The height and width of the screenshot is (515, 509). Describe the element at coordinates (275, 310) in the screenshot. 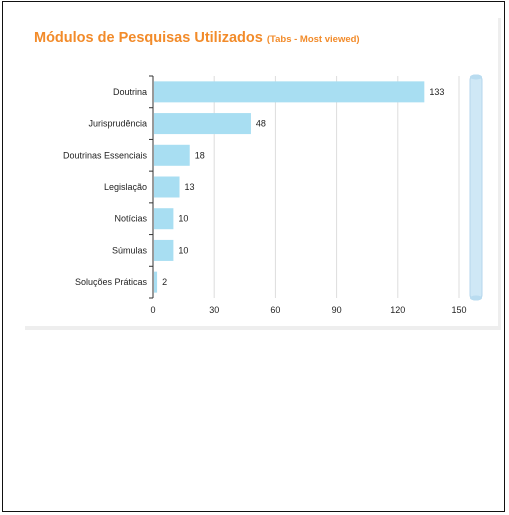

I see `x-tick-label: 60` at that location.